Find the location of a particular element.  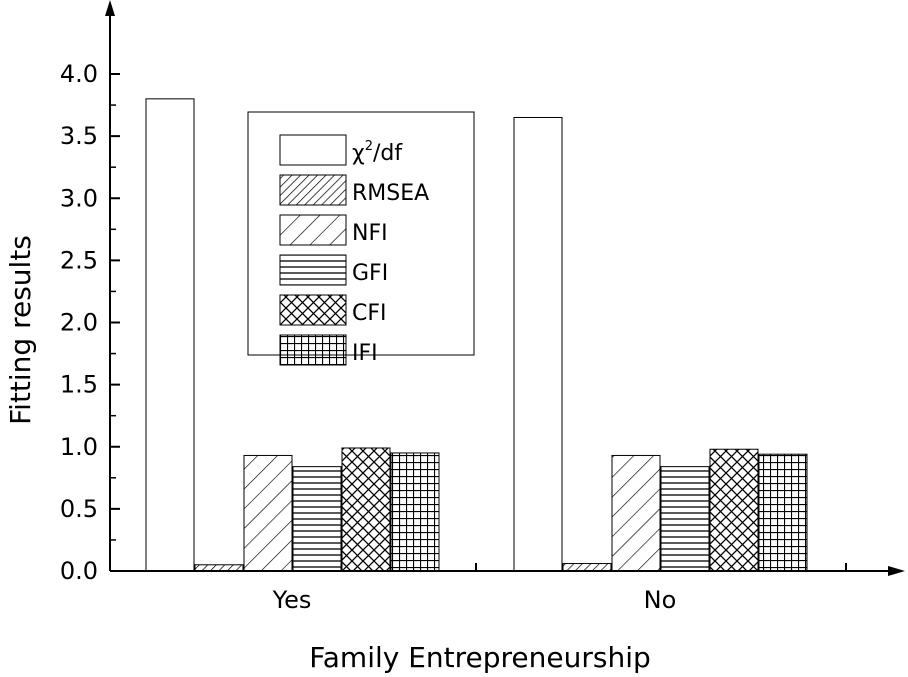

legend-label: χ2/df is located at coordinates (377, 152).